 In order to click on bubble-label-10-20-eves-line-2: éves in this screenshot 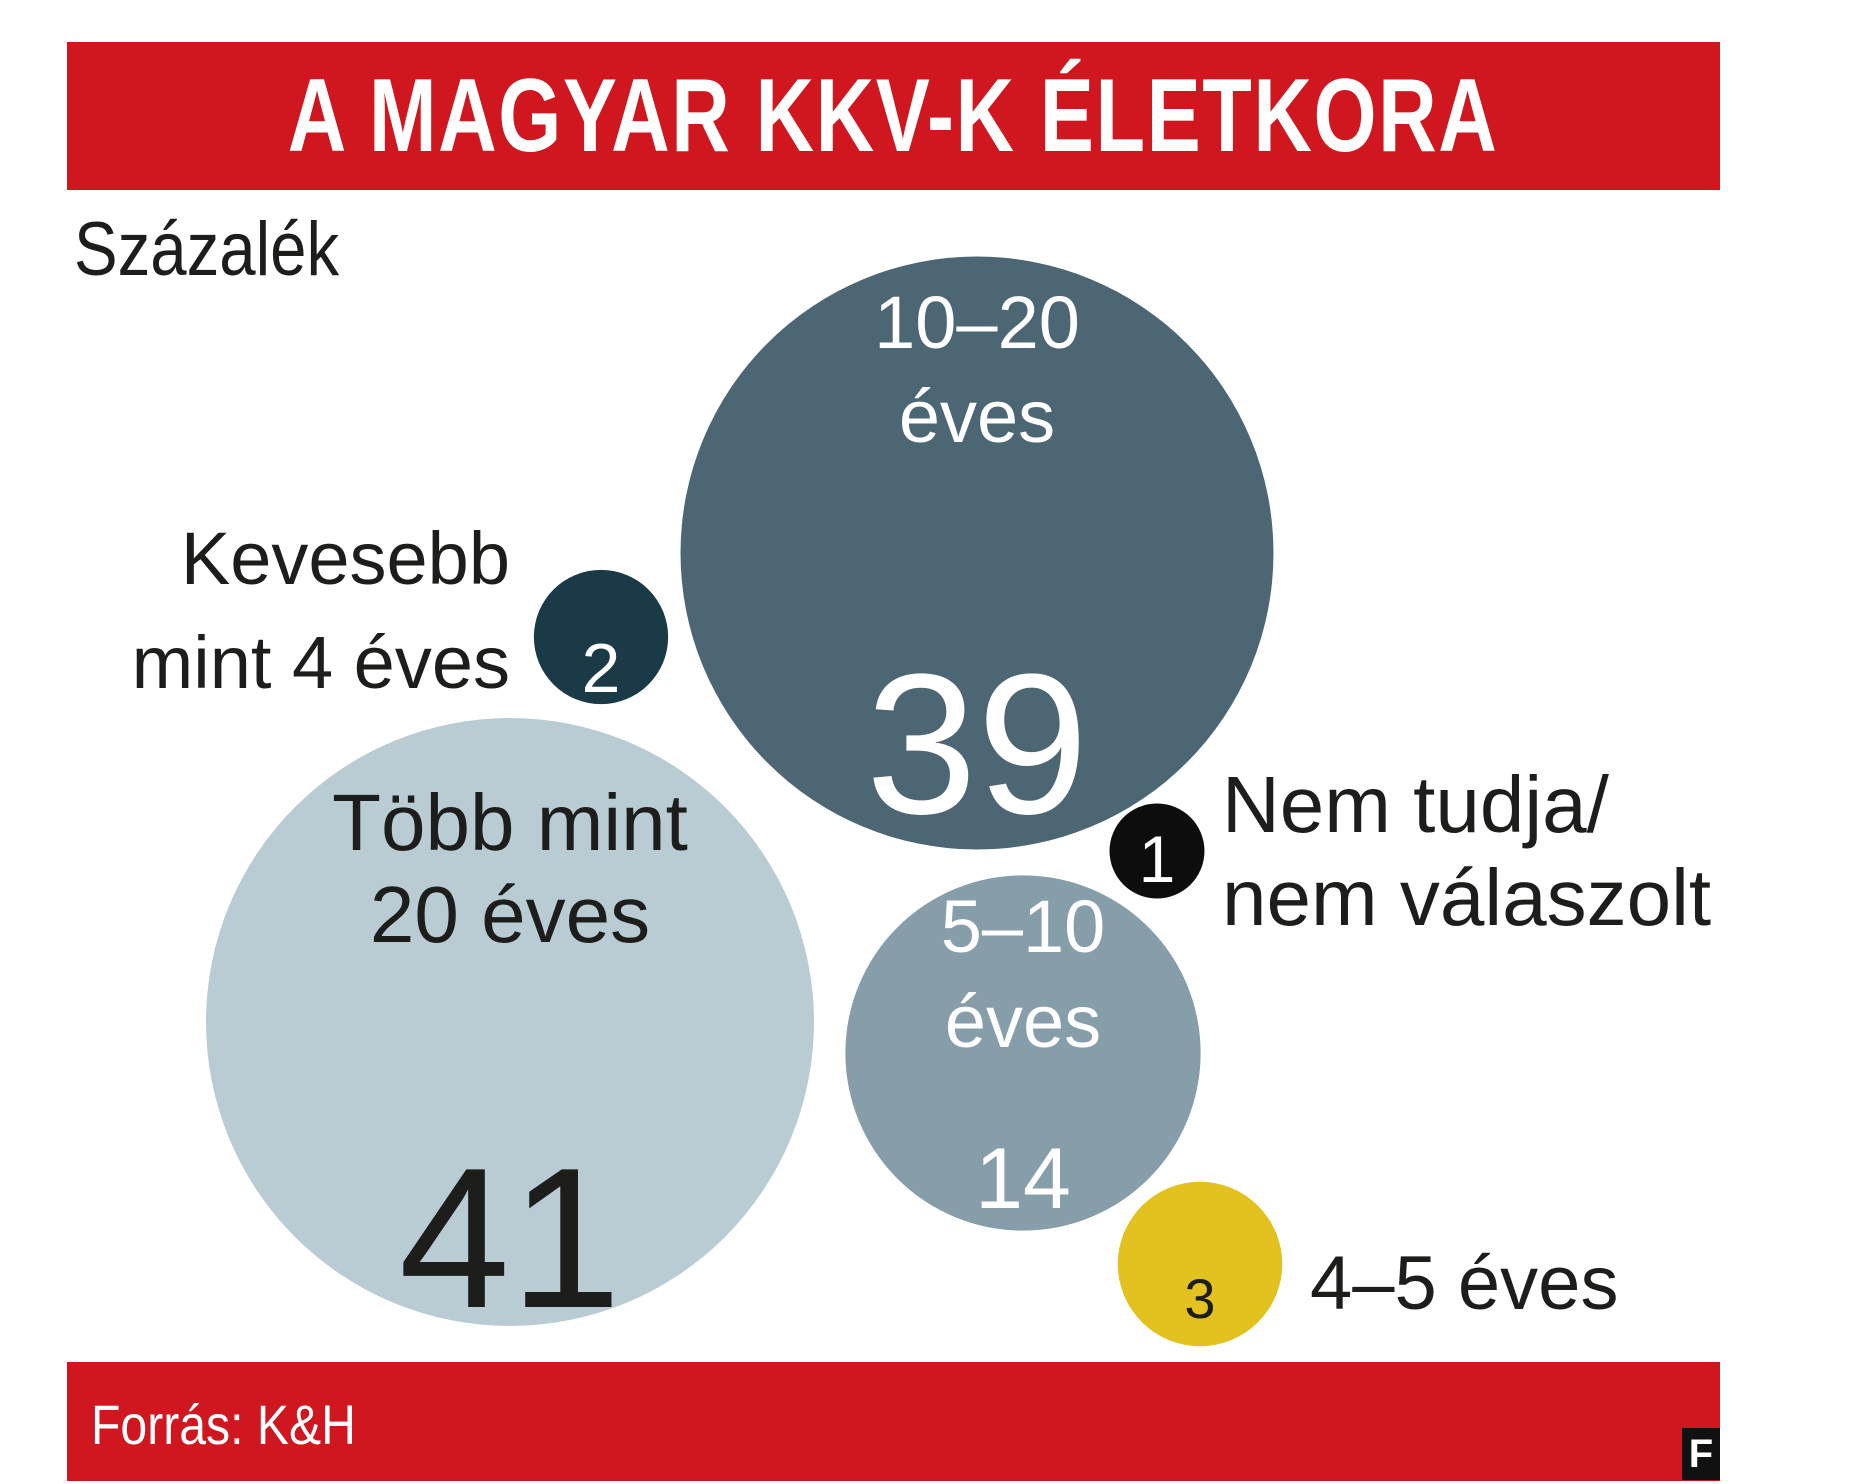, I will do `click(977, 416)`.